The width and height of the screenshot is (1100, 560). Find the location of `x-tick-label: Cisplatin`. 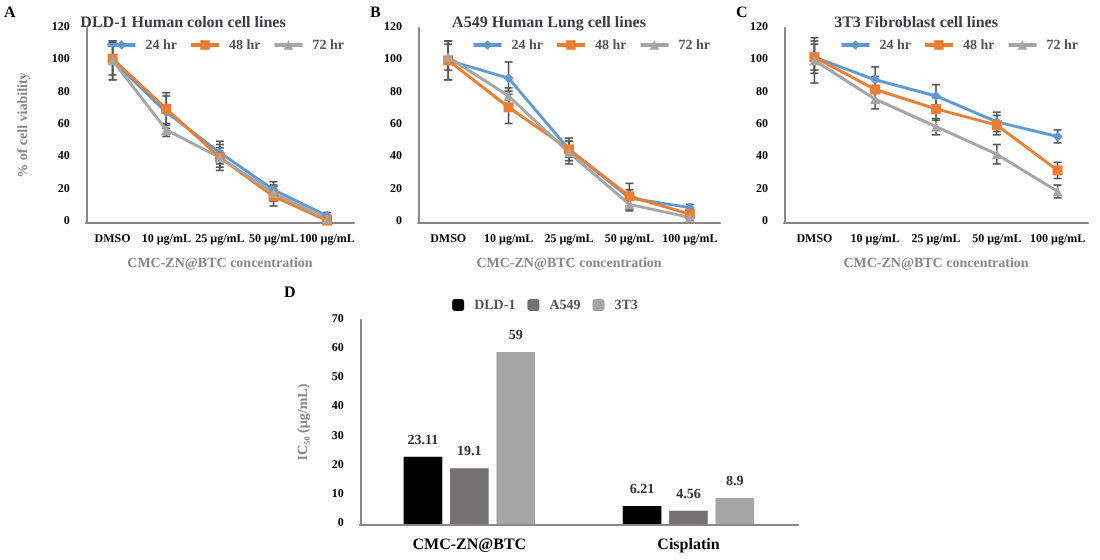

x-tick-label: Cisplatin is located at coordinates (689, 544).